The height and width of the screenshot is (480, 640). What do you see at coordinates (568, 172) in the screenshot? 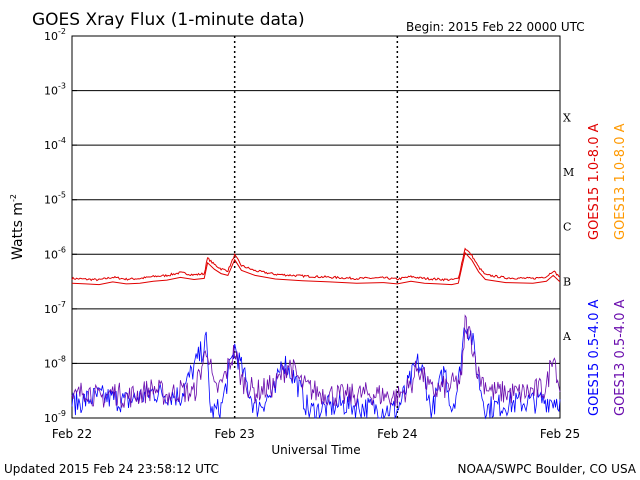
I see `flare-class-M: M` at bounding box center [568, 172].